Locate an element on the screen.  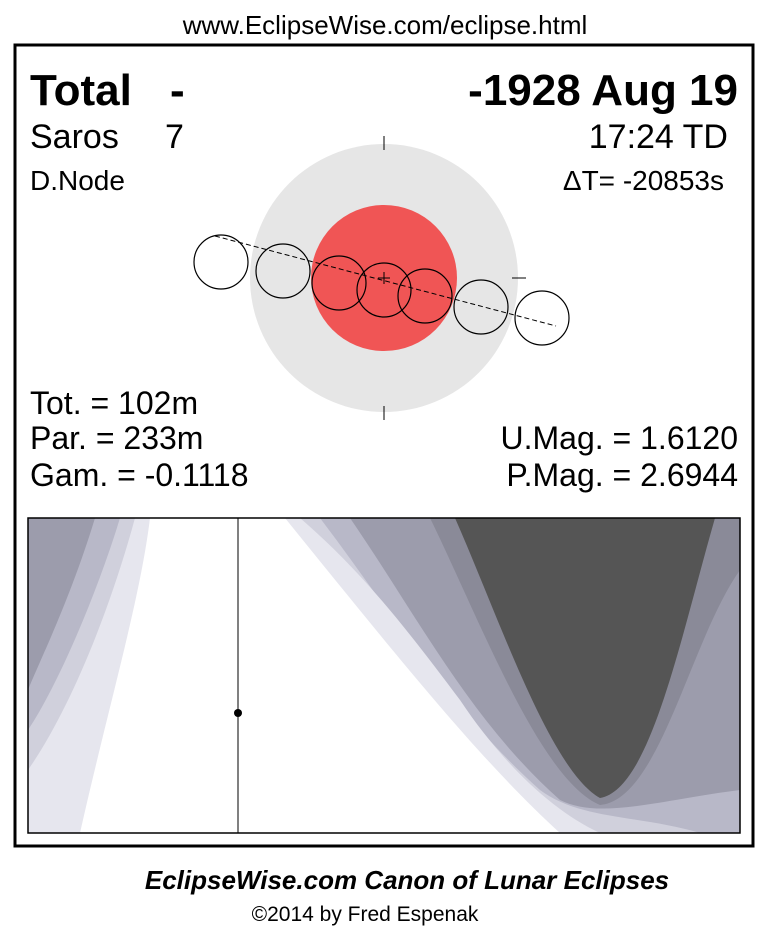
gam: Gam. = -0.1118 is located at coordinates (139, 475).